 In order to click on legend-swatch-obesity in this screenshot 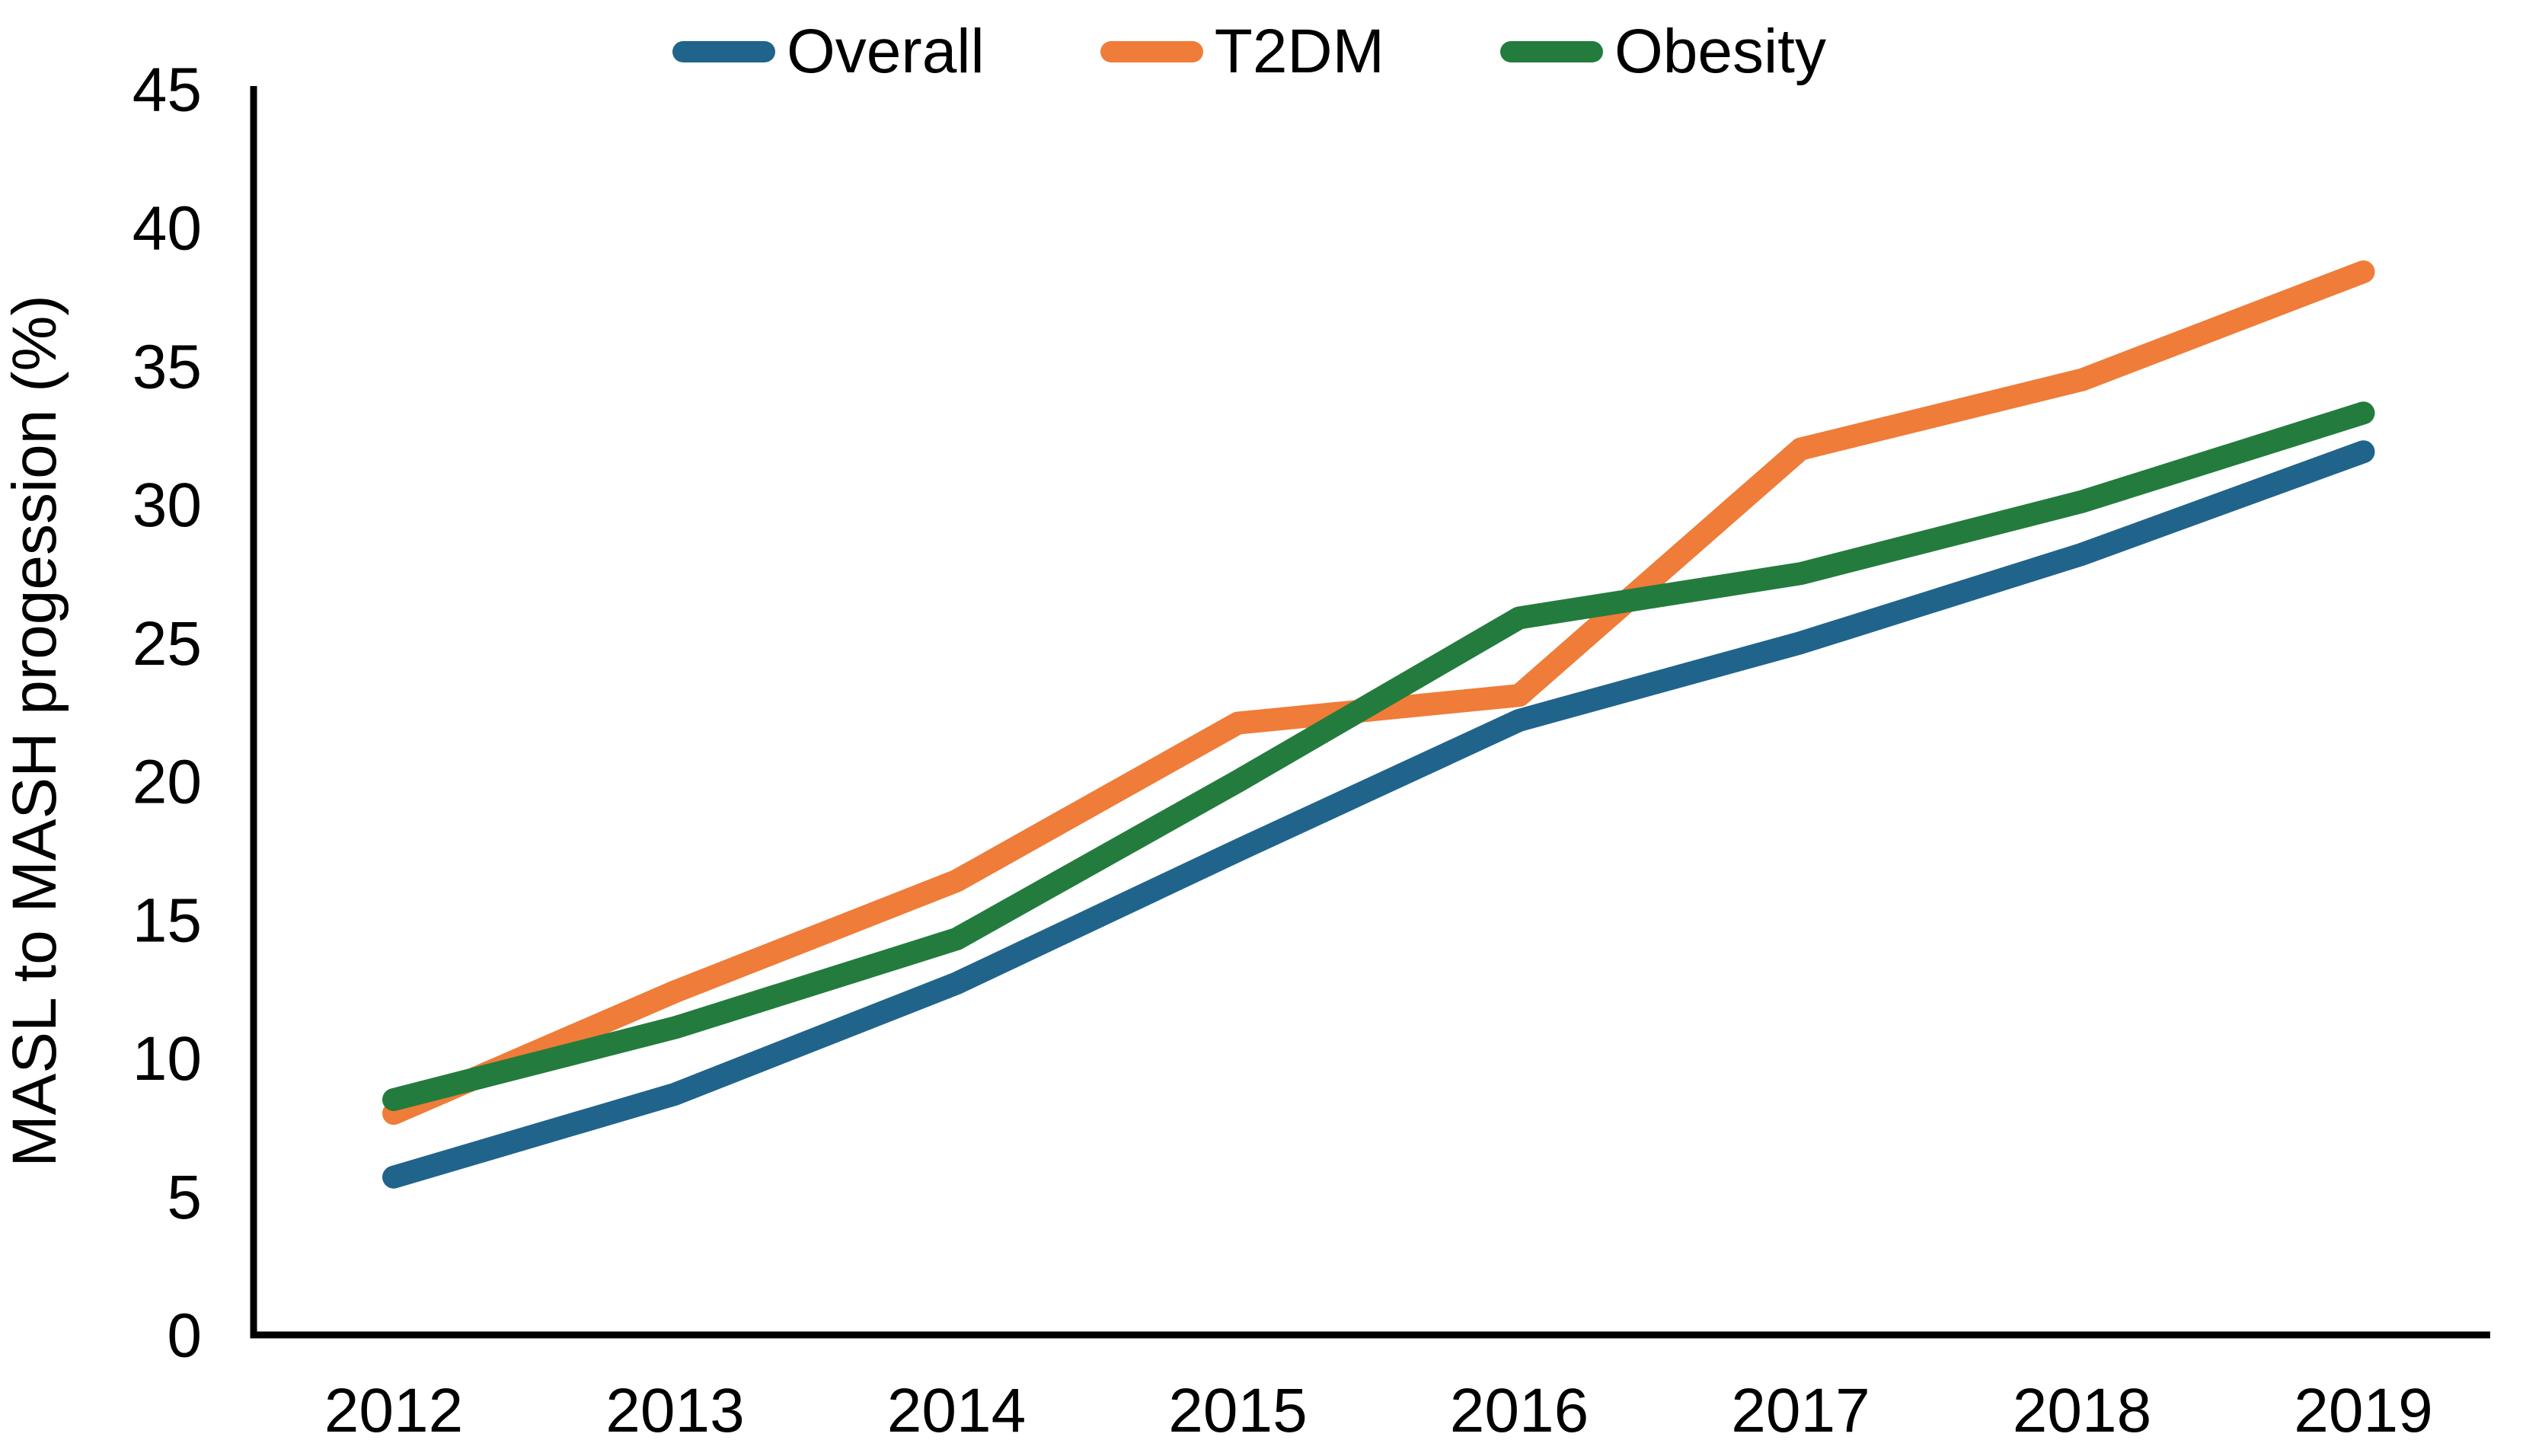, I will do `click(1551, 51)`.